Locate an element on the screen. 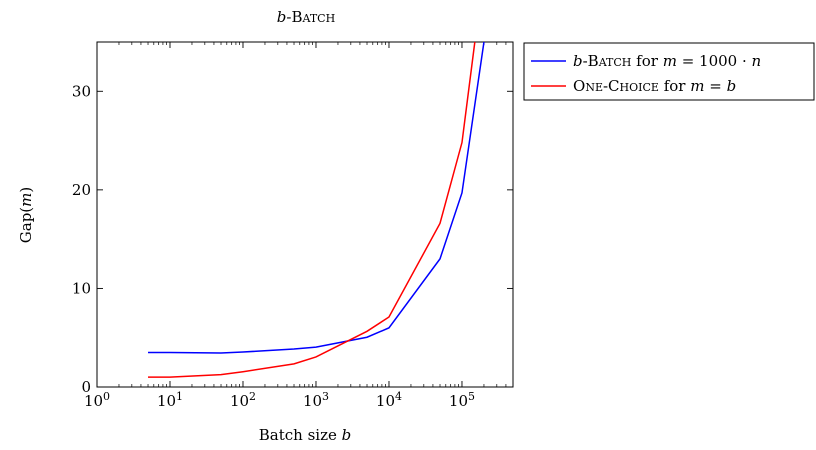 The image size is (816, 450). chart-title-rest: -B is located at coordinates (294, 17).